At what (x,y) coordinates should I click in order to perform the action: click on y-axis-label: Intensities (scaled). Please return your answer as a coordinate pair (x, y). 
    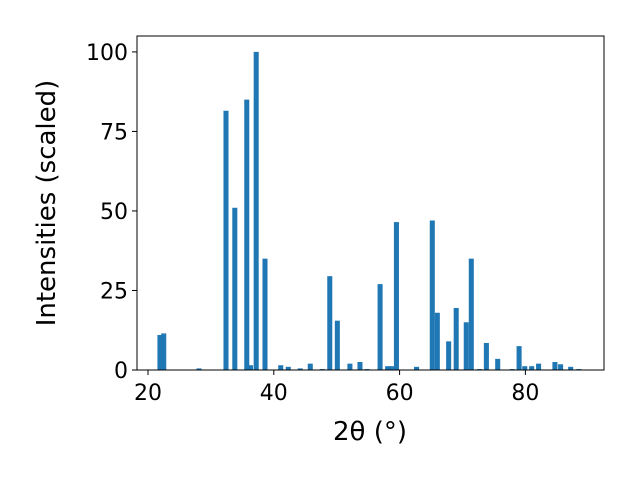
    Looking at the image, I should click on (47, 203).